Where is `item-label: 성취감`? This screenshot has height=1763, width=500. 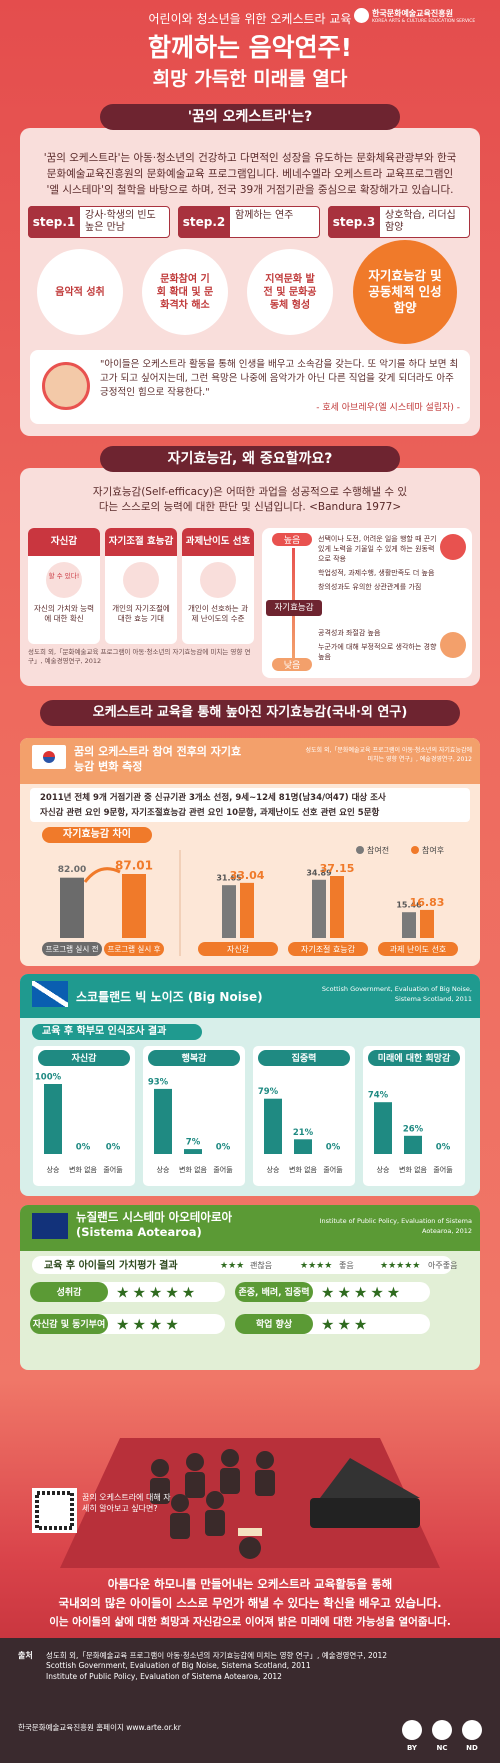 item-label: 성취감 is located at coordinates (70, 1292).